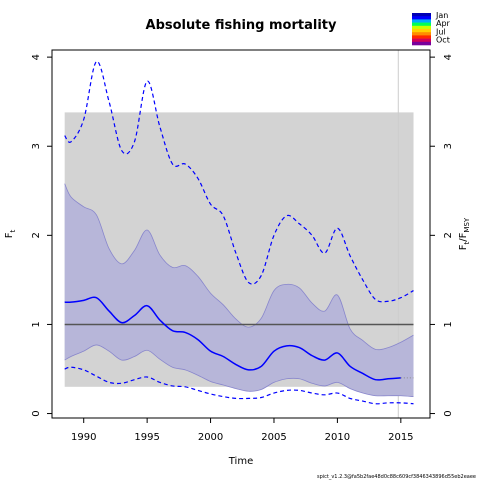 The image size is (480, 480). I want to click on y-axis-right-title: Ft/FMSY, so click(464, 233).